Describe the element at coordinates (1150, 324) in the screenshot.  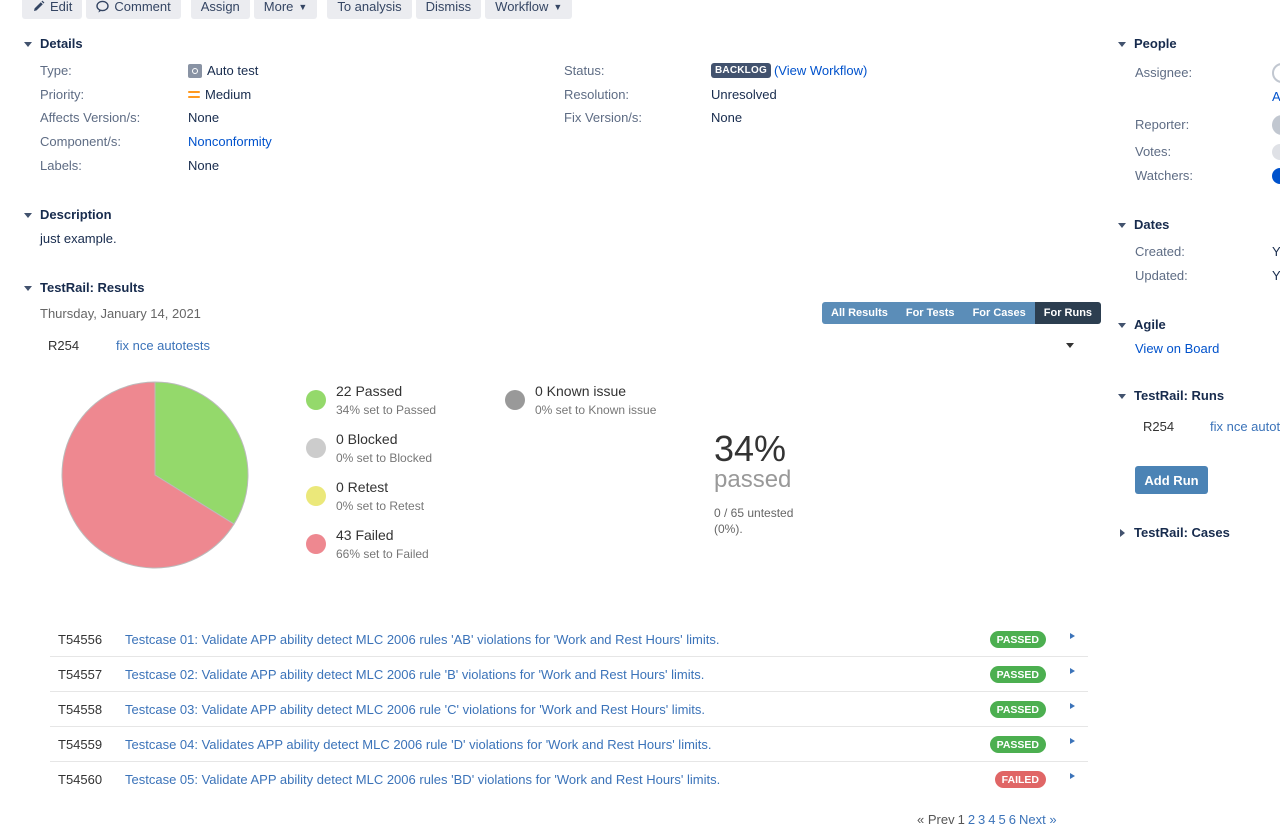
I see `agile-heading: Agile` at that location.